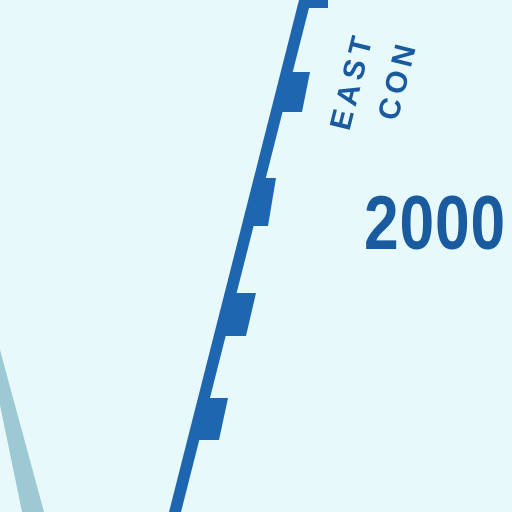 The width and height of the screenshot is (512, 512). I want to click on map-number-label: 2000, so click(435, 223).